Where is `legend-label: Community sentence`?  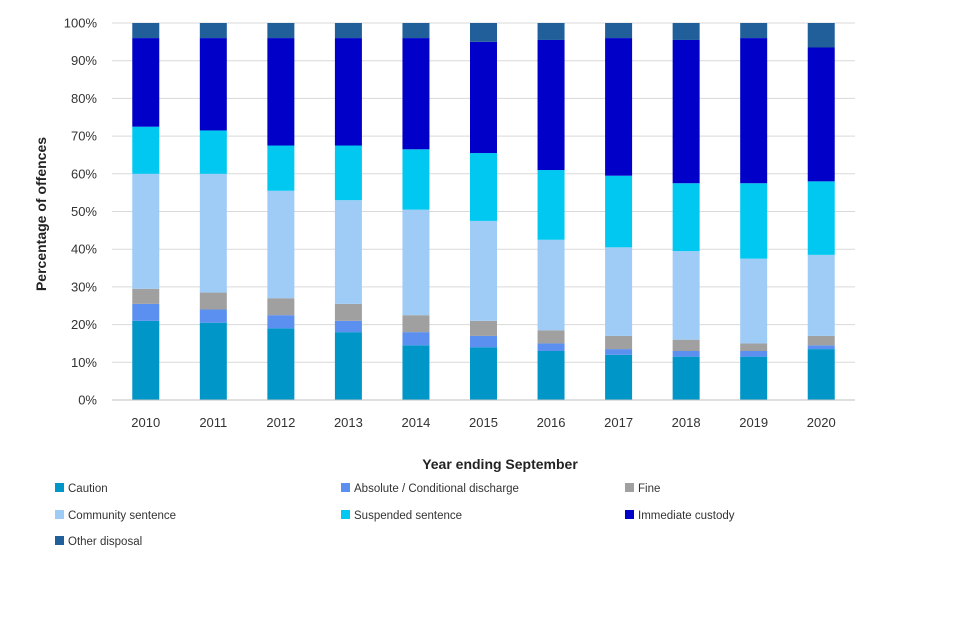
legend-label: Community sentence is located at coordinates (122, 516).